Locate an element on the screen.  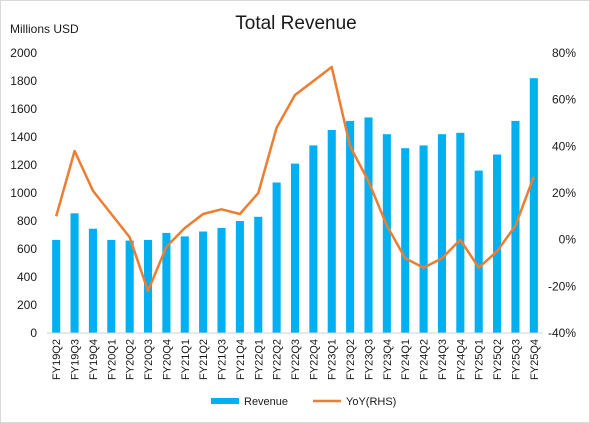
chart-title: Total Revenue is located at coordinates (295, 23).